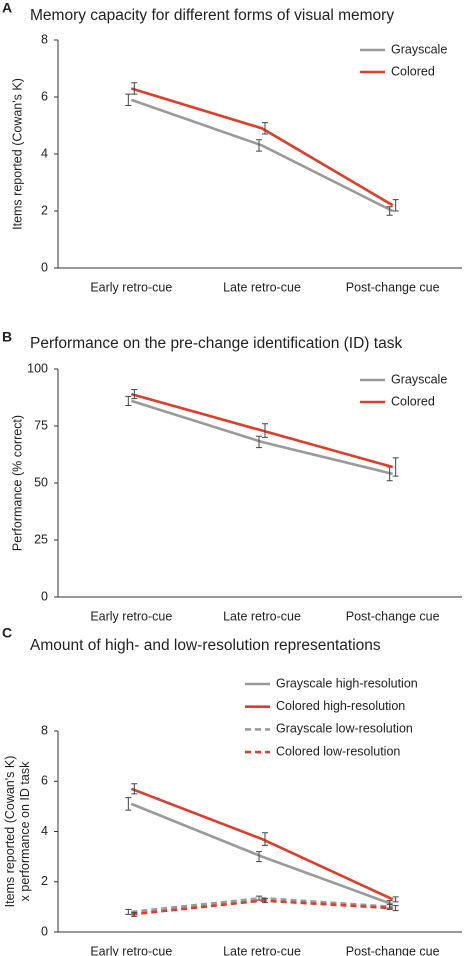 This screenshot has height=956, width=472. What do you see at coordinates (340, 706) in the screenshot?
I see `legend-label: Colored high-resolution` at bounding box center [340, 706].